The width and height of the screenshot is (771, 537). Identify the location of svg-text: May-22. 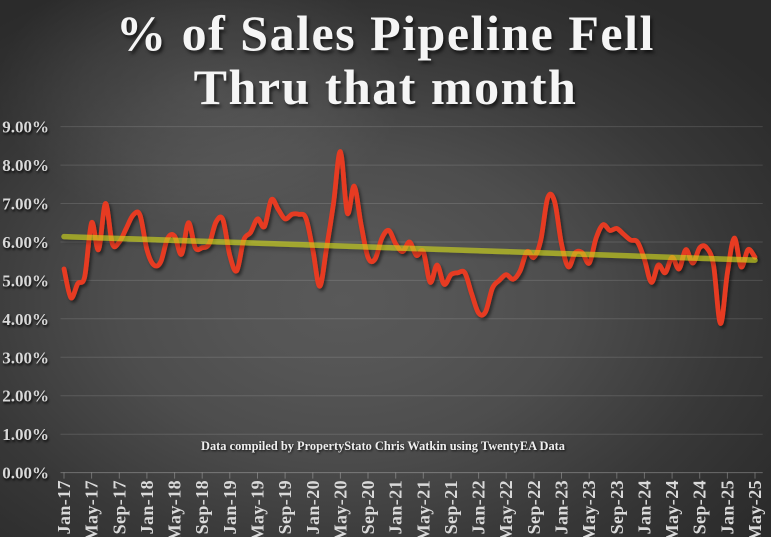
(506, 508).